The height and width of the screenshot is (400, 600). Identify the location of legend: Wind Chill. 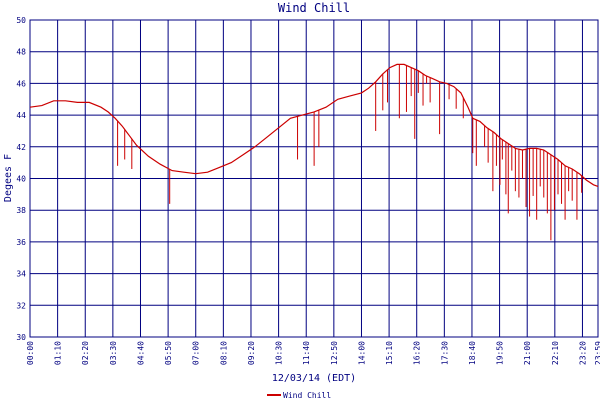
(299, 395).